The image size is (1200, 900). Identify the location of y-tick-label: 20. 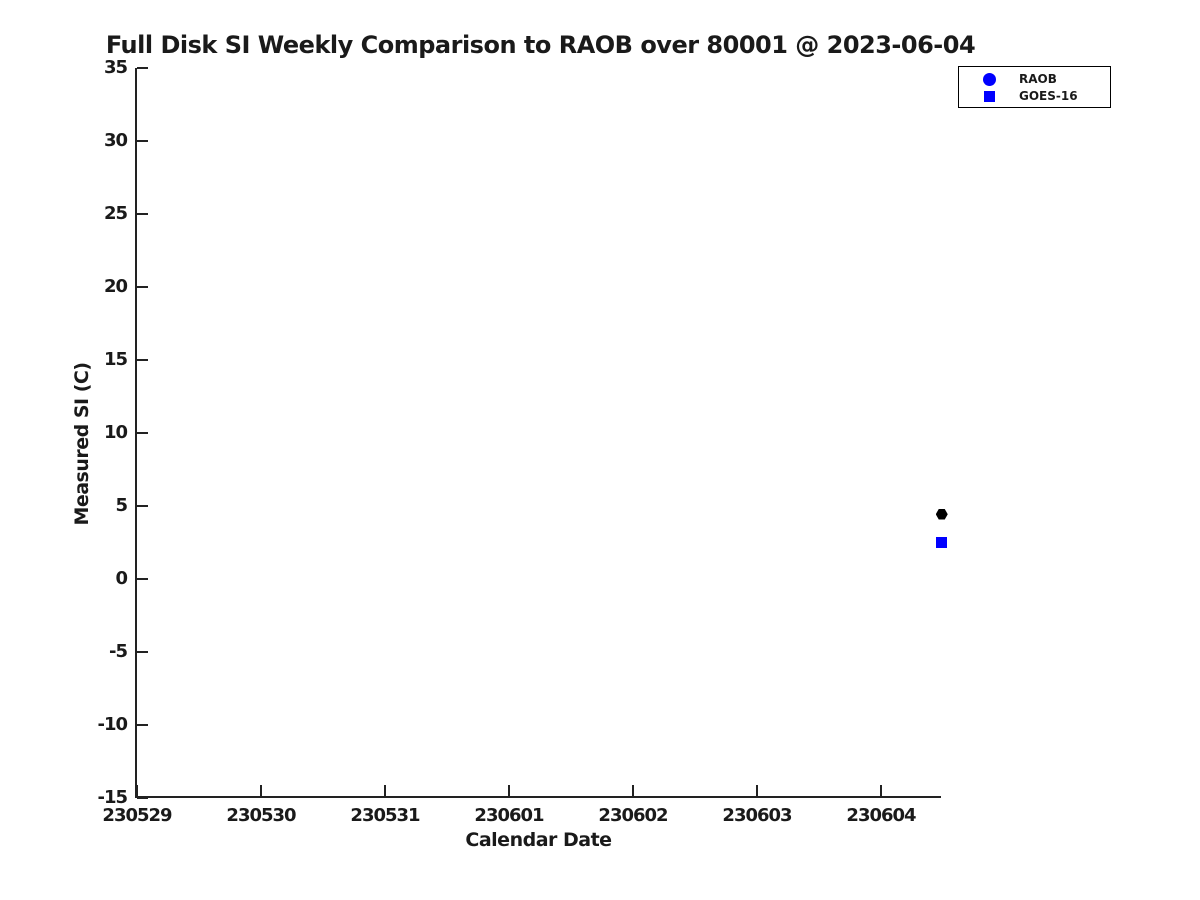
(115, 286).